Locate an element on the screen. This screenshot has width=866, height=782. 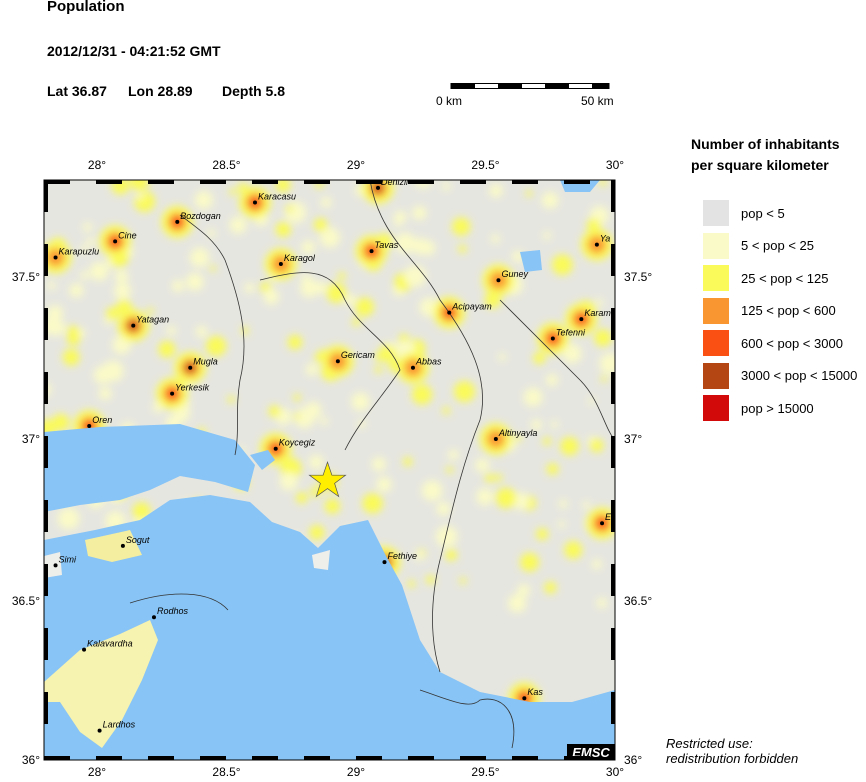
city-label: Elma is located at coordinates (615, 517).